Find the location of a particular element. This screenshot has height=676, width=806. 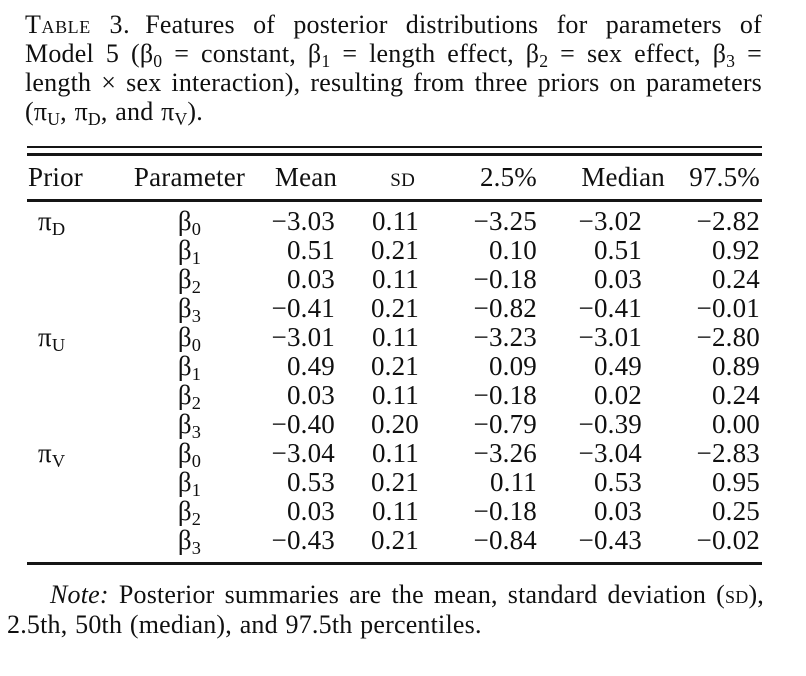

cell-2-5-percentile: −3.25 is located at coordinates (505, 221).